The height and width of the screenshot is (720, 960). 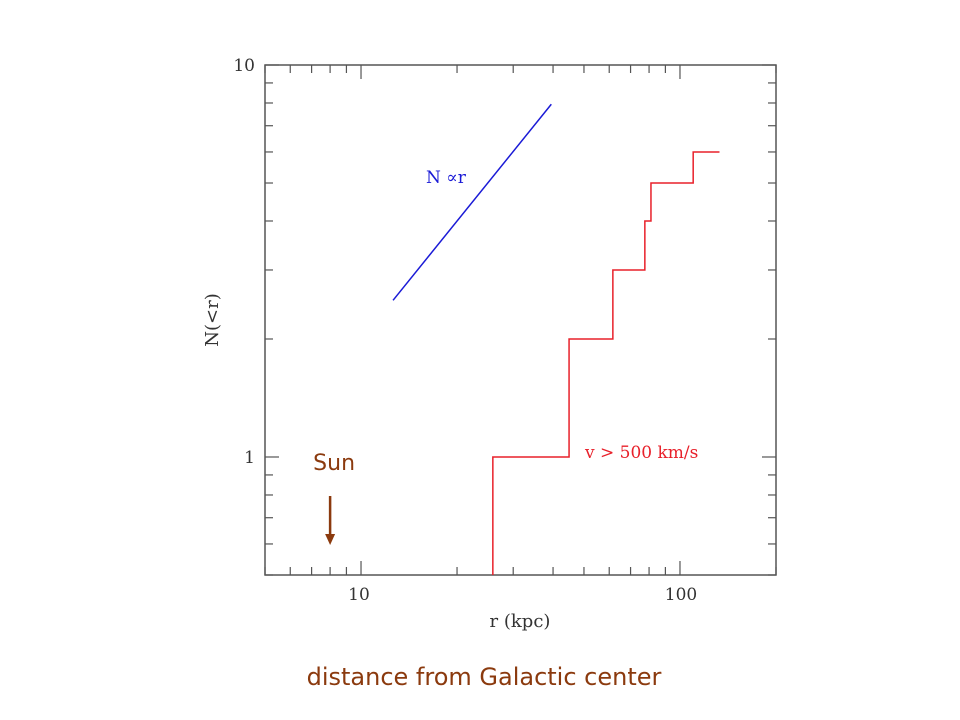 What do you see at coordinates (359, 595) in the screenshot?
I see `x-tick-label-10: 10` at bounding box center [359, 595].